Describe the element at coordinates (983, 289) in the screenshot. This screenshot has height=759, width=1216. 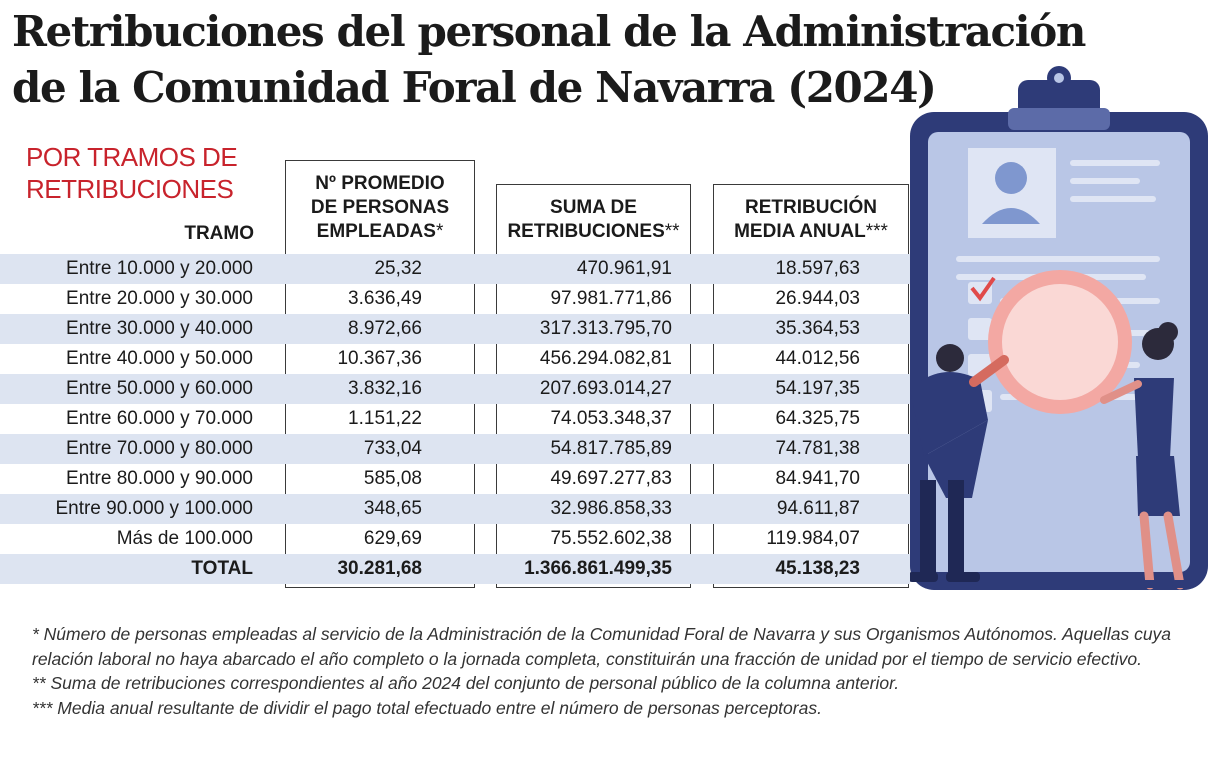
I see `checkmark-icon` at that location.